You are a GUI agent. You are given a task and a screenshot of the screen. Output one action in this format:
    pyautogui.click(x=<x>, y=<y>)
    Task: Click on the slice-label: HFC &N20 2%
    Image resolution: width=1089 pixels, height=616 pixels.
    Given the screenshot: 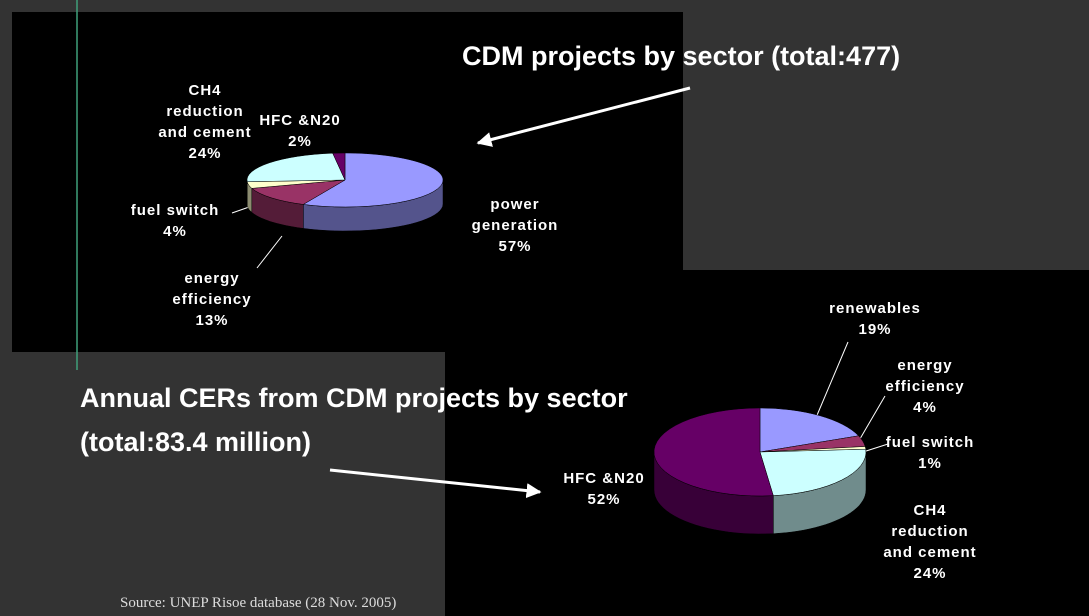 What is the action you would take?
    pyautogui.click(x=300, y=131)
    